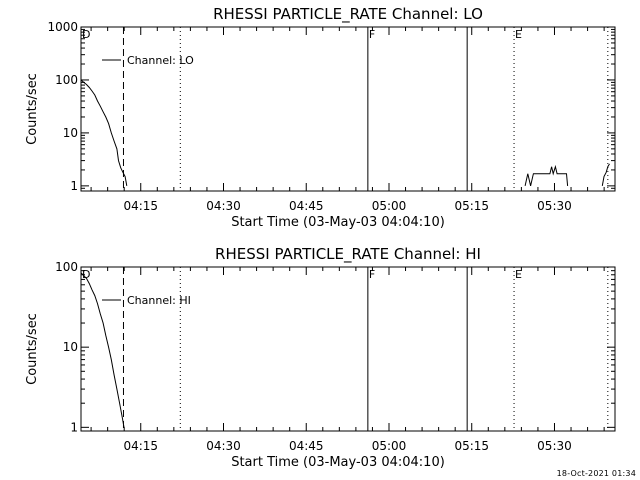 The height and width of the screenshot is (480, 640). Describe the element at coordinates (159, 300) in the screenshot. I see `legend-label: Channel: HI` at that location.